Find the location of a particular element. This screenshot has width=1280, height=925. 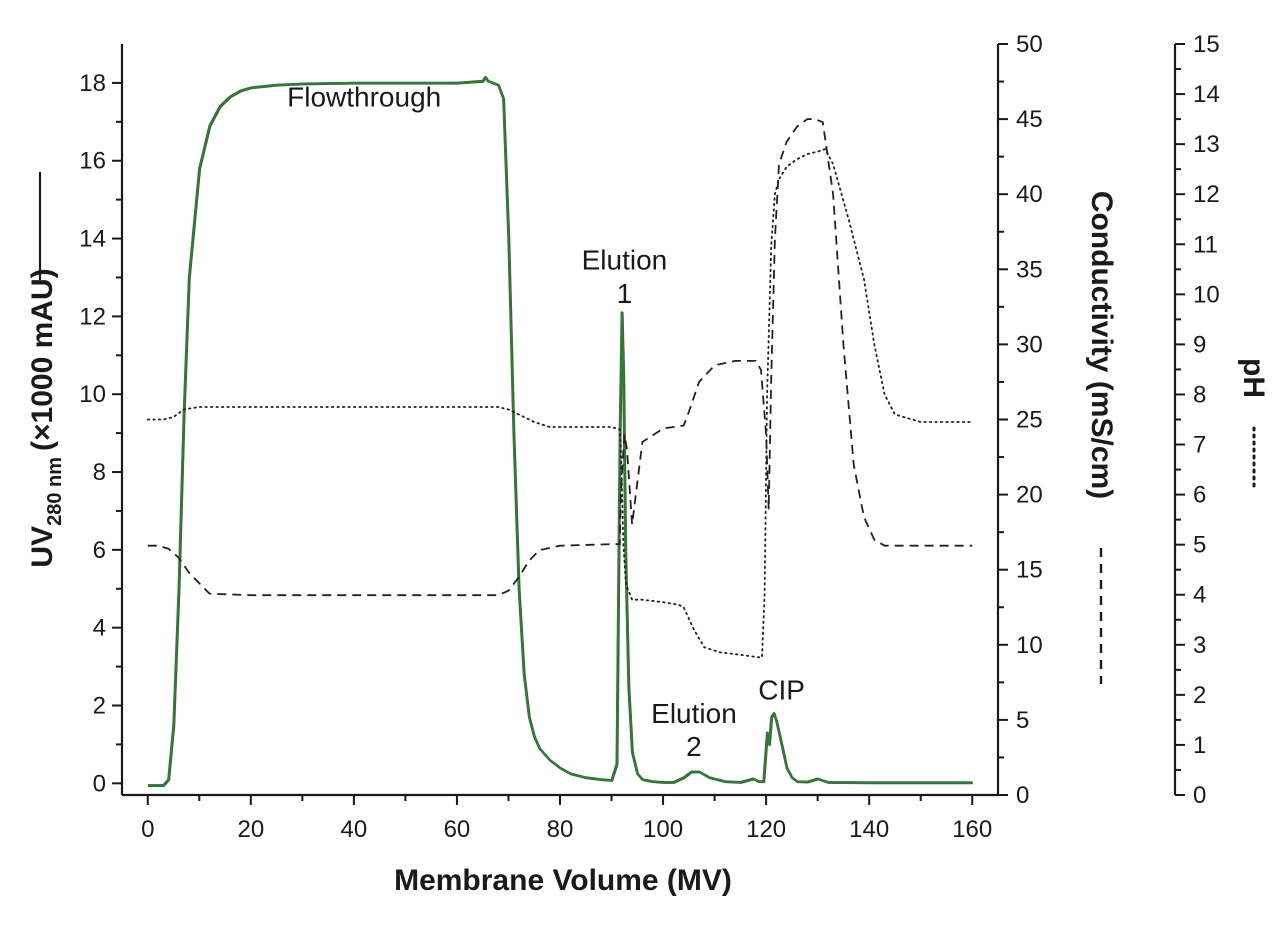

y-left-tick-label: 14 is located at coordinates (92, 239).